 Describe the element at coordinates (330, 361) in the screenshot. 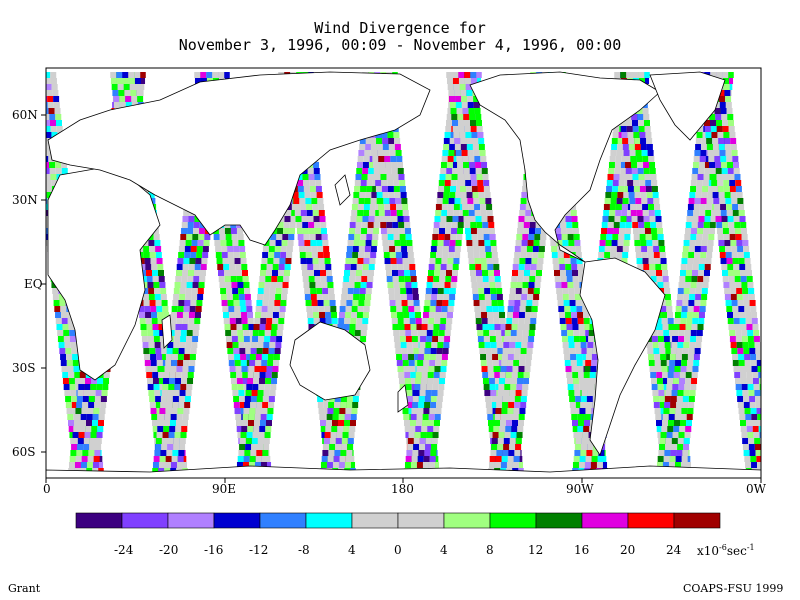

I see `australia` at that location.